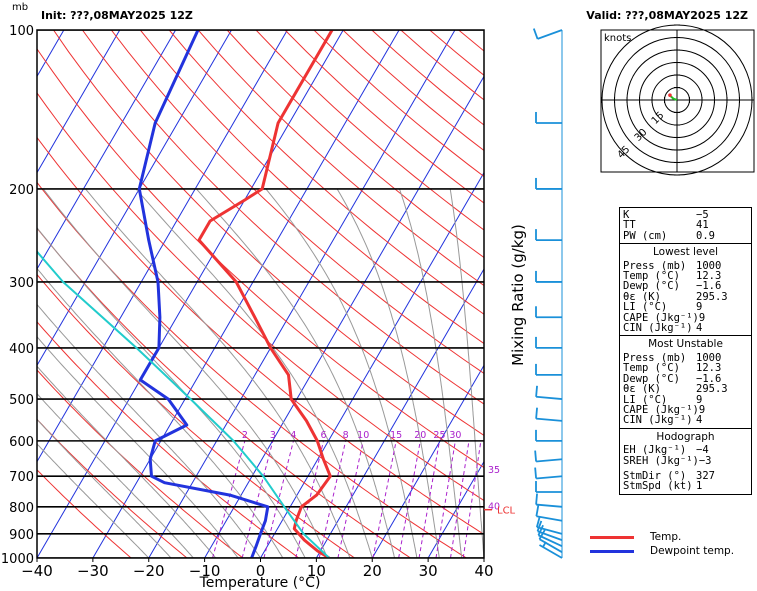  What do you see at coordinates (685, 344) in the screenshot?
I see `most-unstable-title: Most Unstable` at bounding box center [685, 344].